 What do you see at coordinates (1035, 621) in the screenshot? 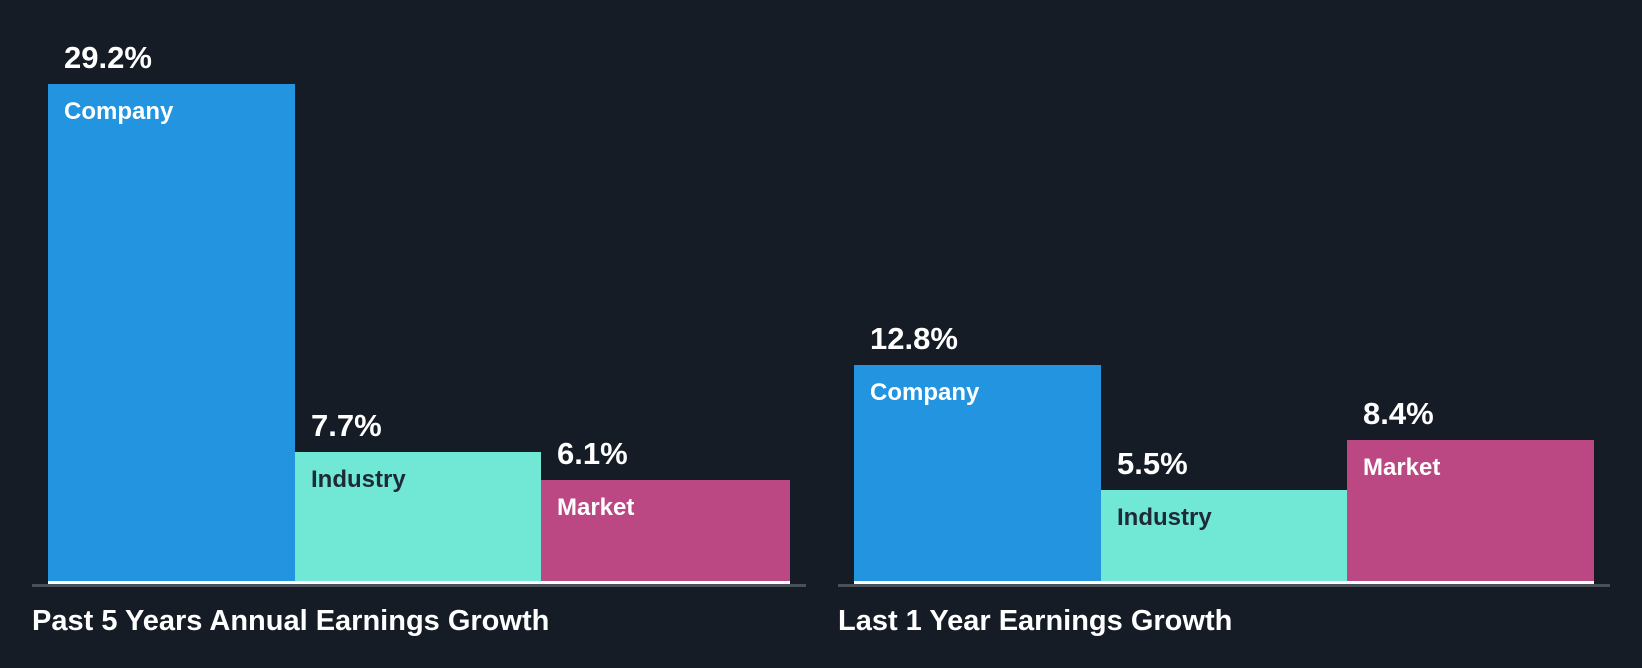
I see `chart-title-last-1-year: Last 1 Year Earnings Growth` at bounding box center [1035, 621].